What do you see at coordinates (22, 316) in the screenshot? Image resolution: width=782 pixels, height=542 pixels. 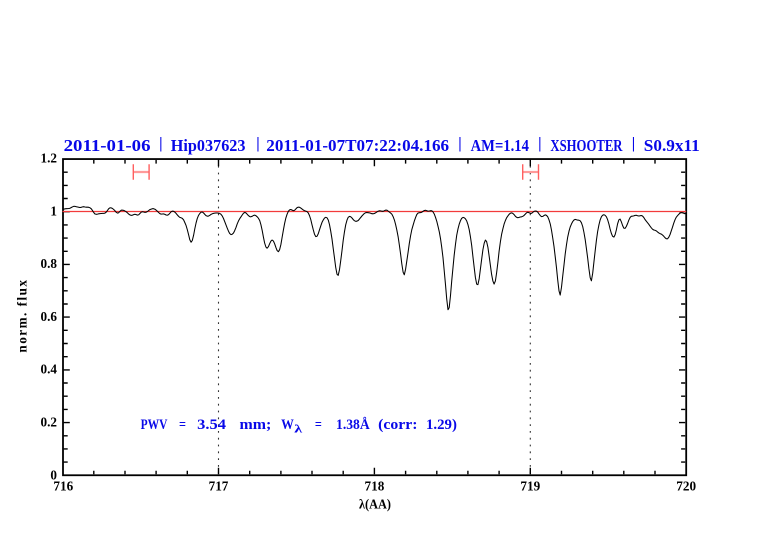 I see `svg-text: norm. flux` at bounding box center [22, 316].